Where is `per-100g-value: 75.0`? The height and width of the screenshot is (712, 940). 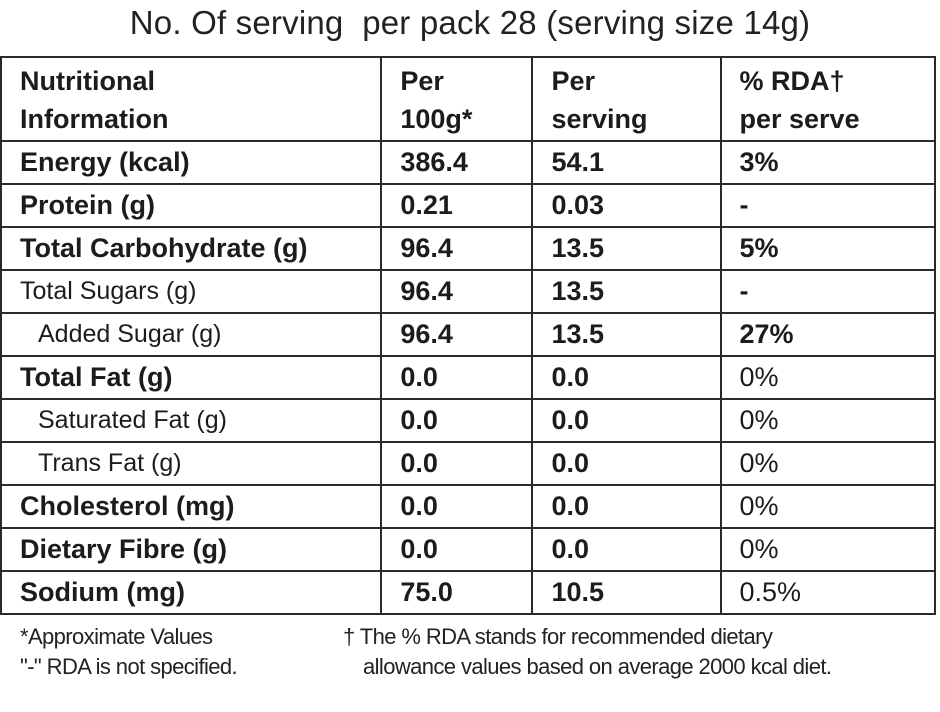 per-100g-value: 75.0 is located at coordinates (457, 592).